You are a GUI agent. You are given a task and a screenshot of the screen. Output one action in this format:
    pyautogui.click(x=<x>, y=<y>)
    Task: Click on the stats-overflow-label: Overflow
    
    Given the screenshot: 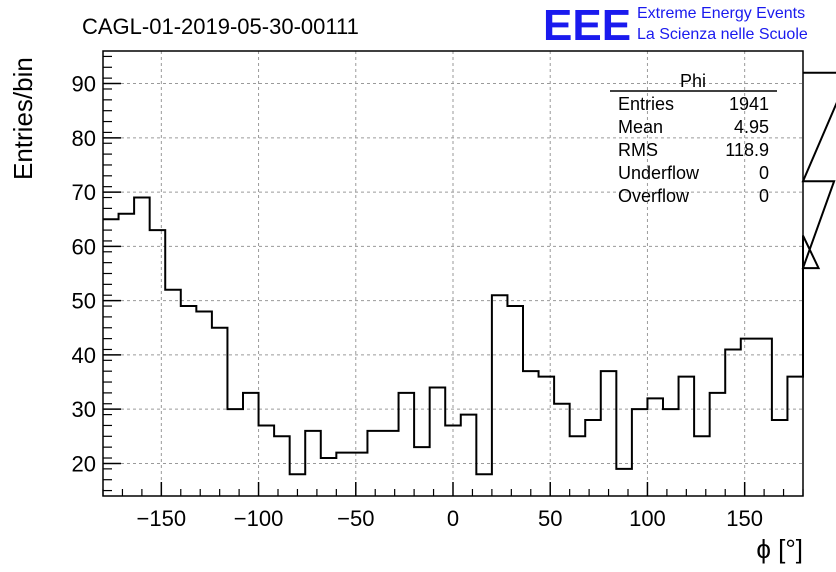 What is the action you would take?
    pyautogui.click(x=654, y=196)
    